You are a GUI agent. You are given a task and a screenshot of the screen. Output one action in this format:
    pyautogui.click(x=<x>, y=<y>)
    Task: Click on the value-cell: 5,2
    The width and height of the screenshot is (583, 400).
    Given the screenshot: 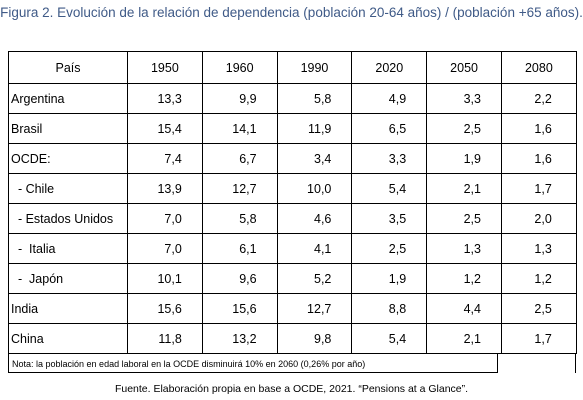 What is the action you would take?
    pyautogui.click(x=314, y=278)
    